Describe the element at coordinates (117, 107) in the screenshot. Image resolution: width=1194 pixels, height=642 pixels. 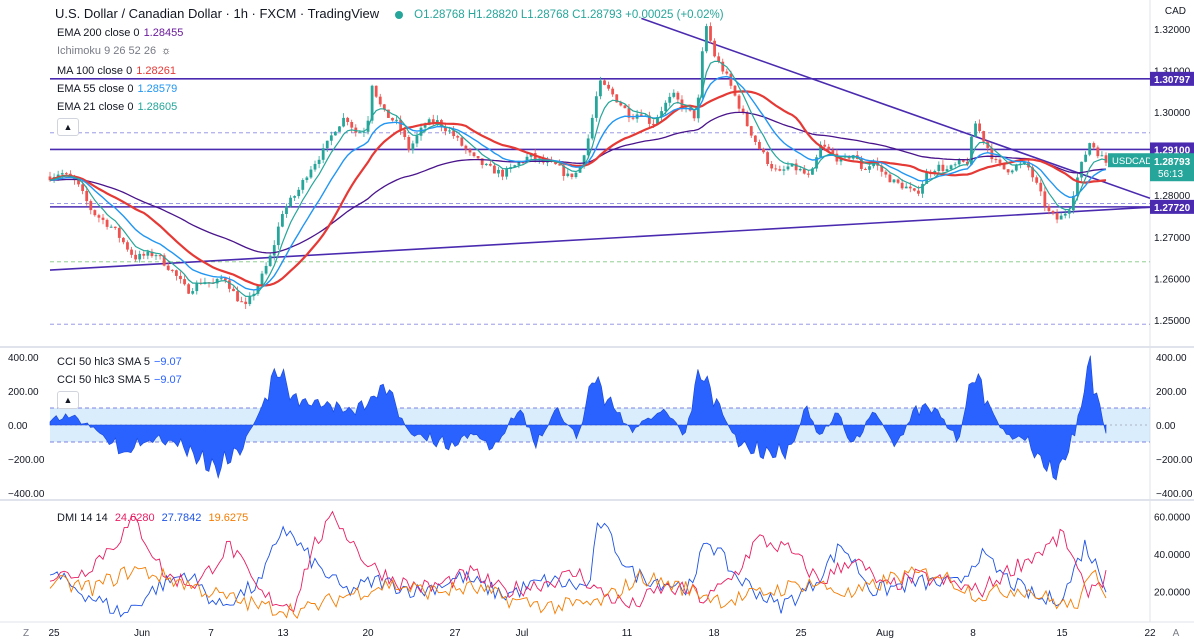
I see `legend-ema21: EMA 21 close 0 1.28605` at that location.